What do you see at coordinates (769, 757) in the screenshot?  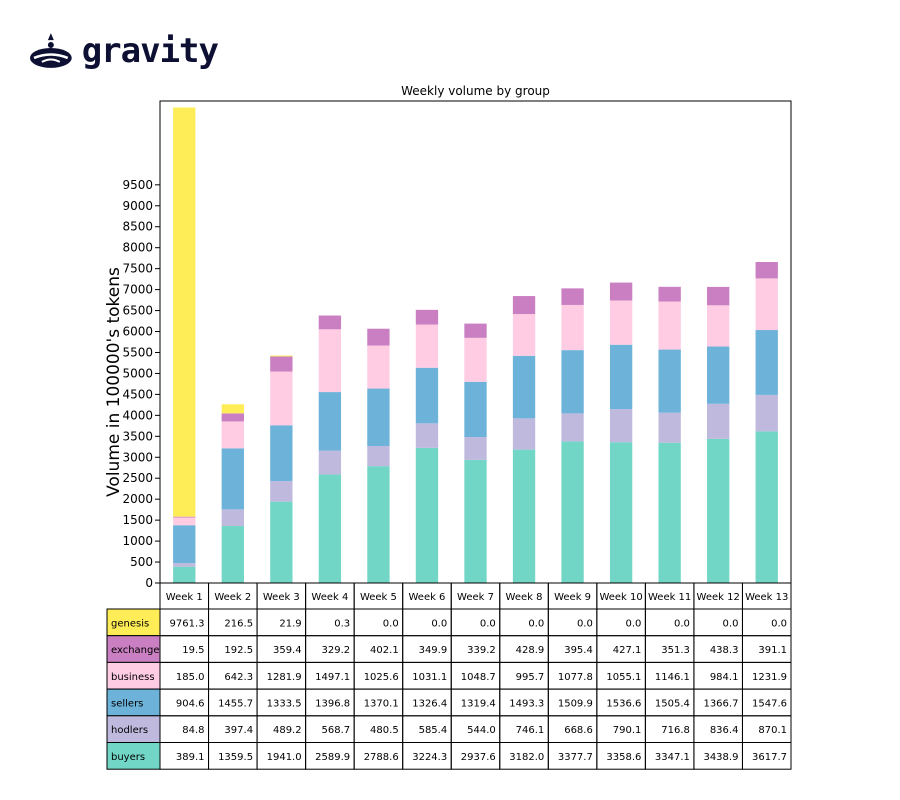 I see `table-cell-value: 3617.7` at bounding box center [769, 757].